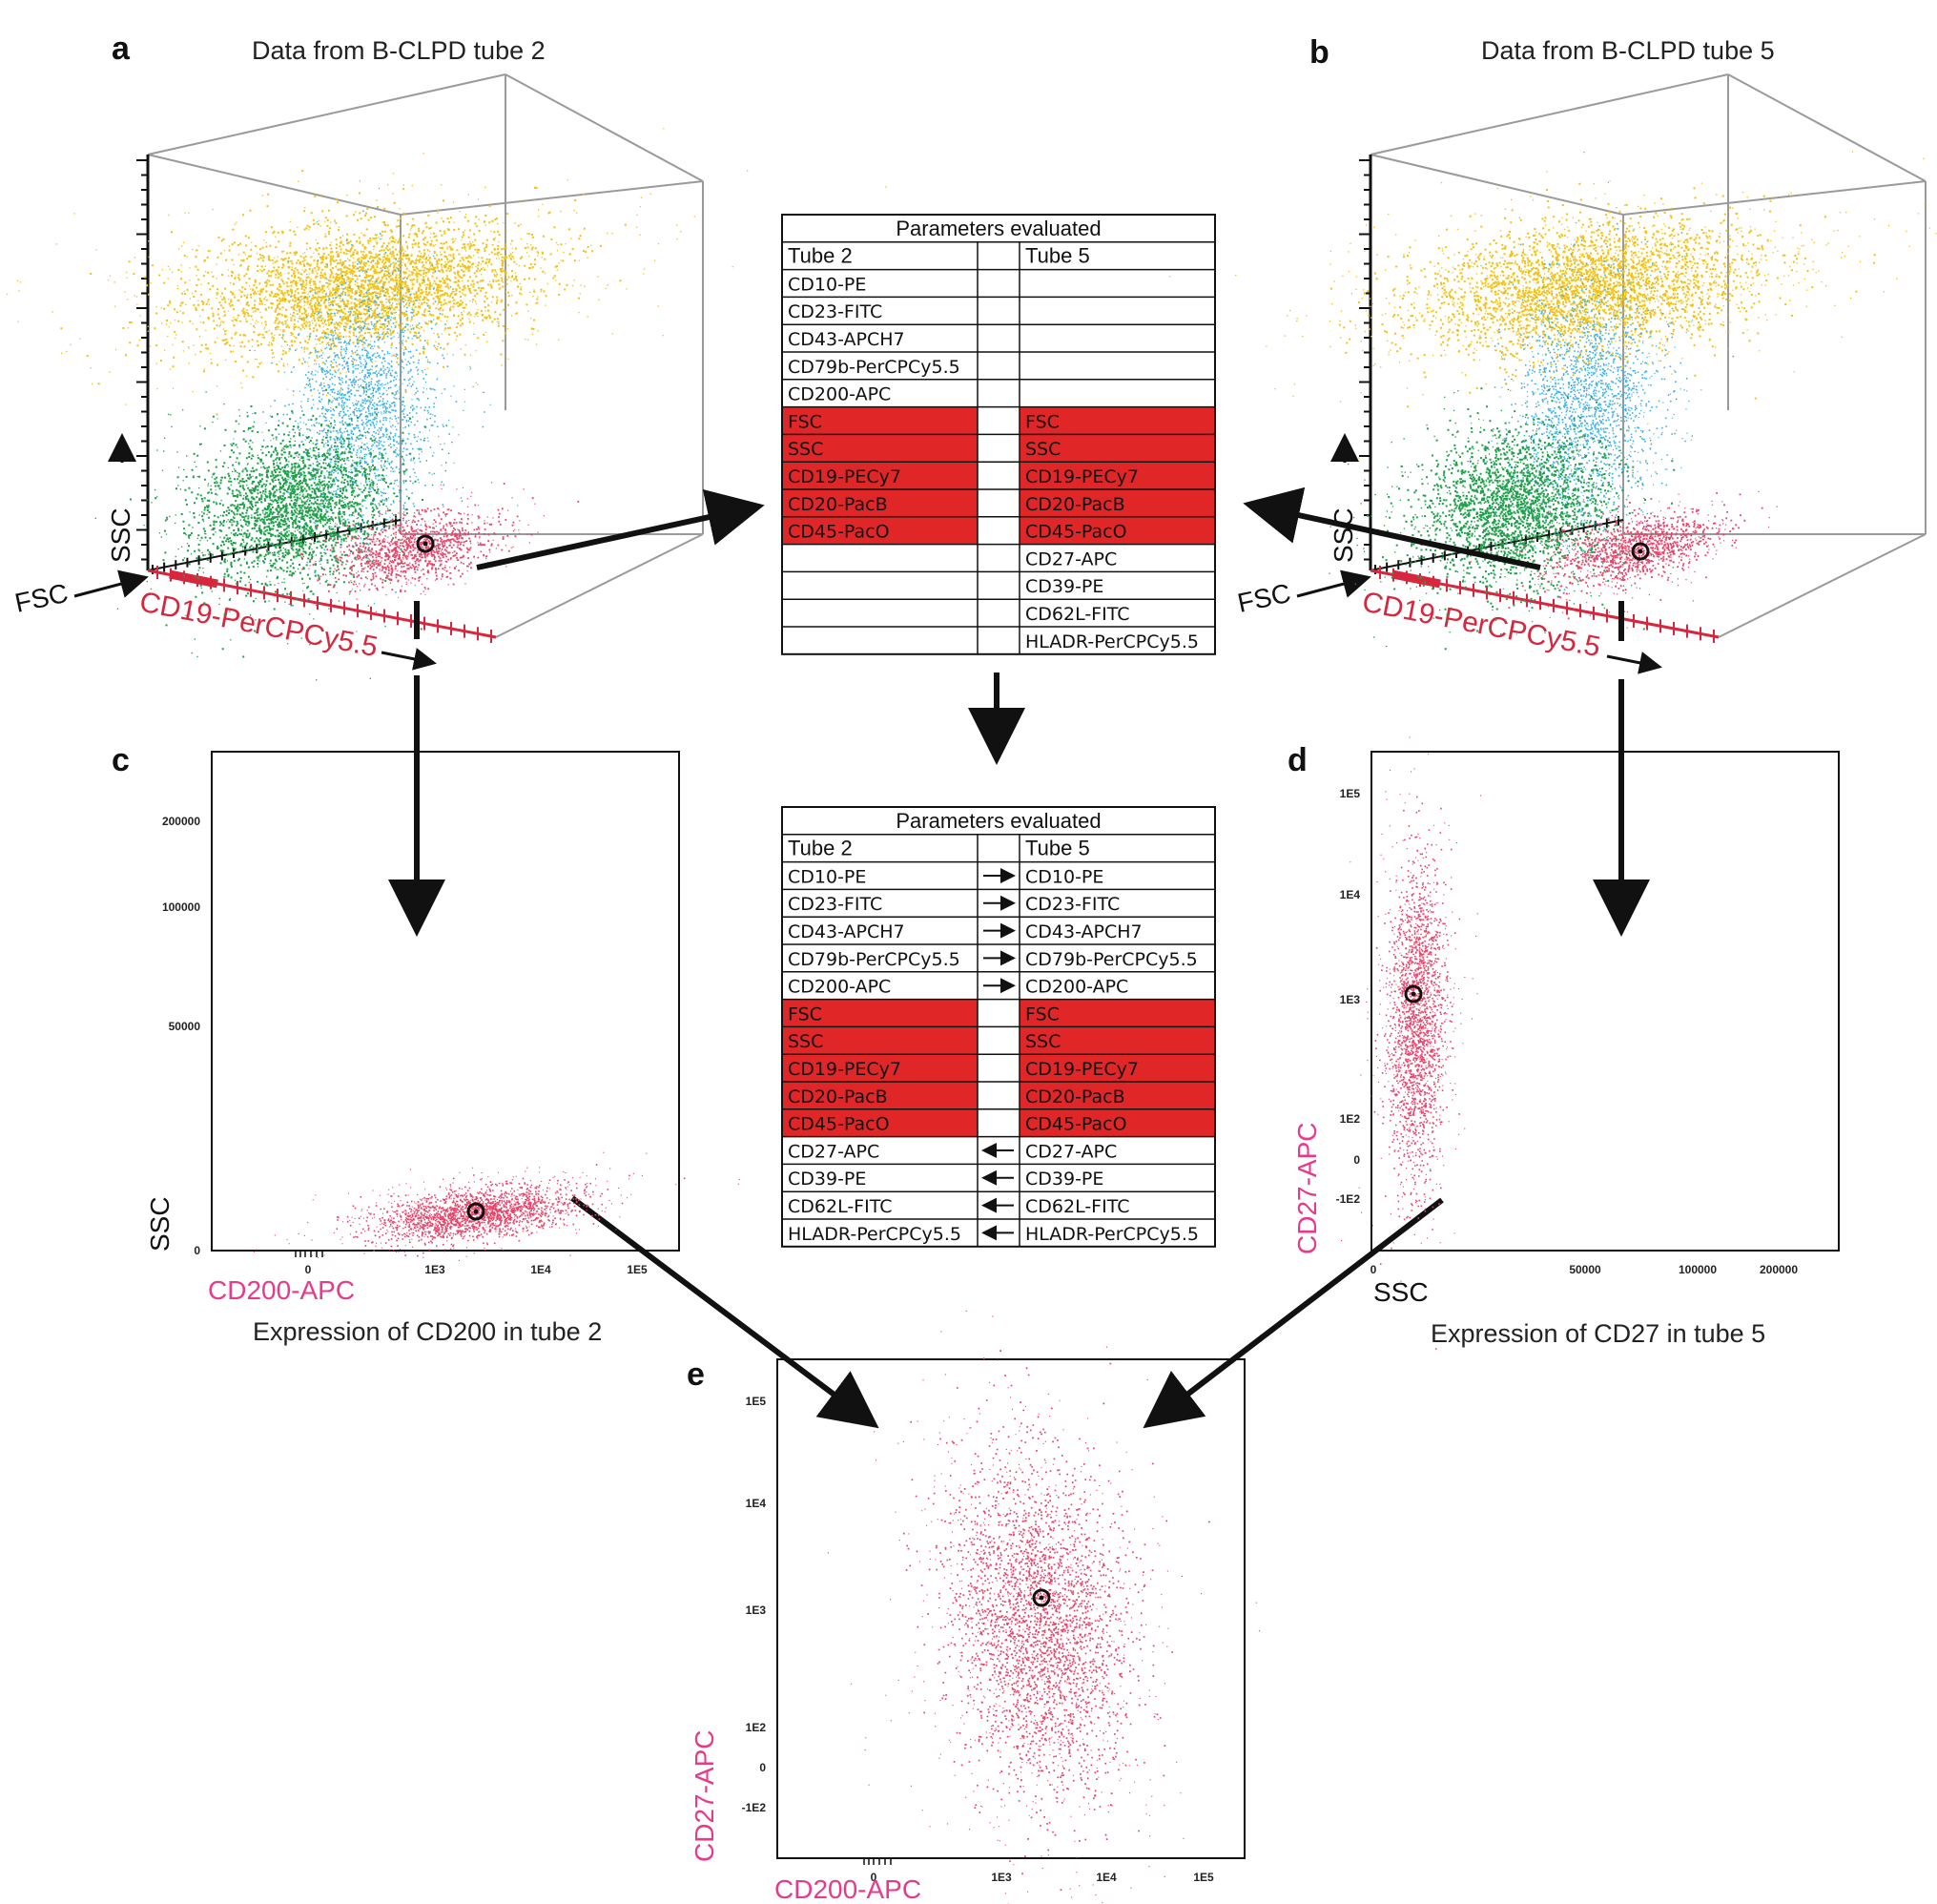  I want to click on arrow-b-to-table, so click(1392, 528).